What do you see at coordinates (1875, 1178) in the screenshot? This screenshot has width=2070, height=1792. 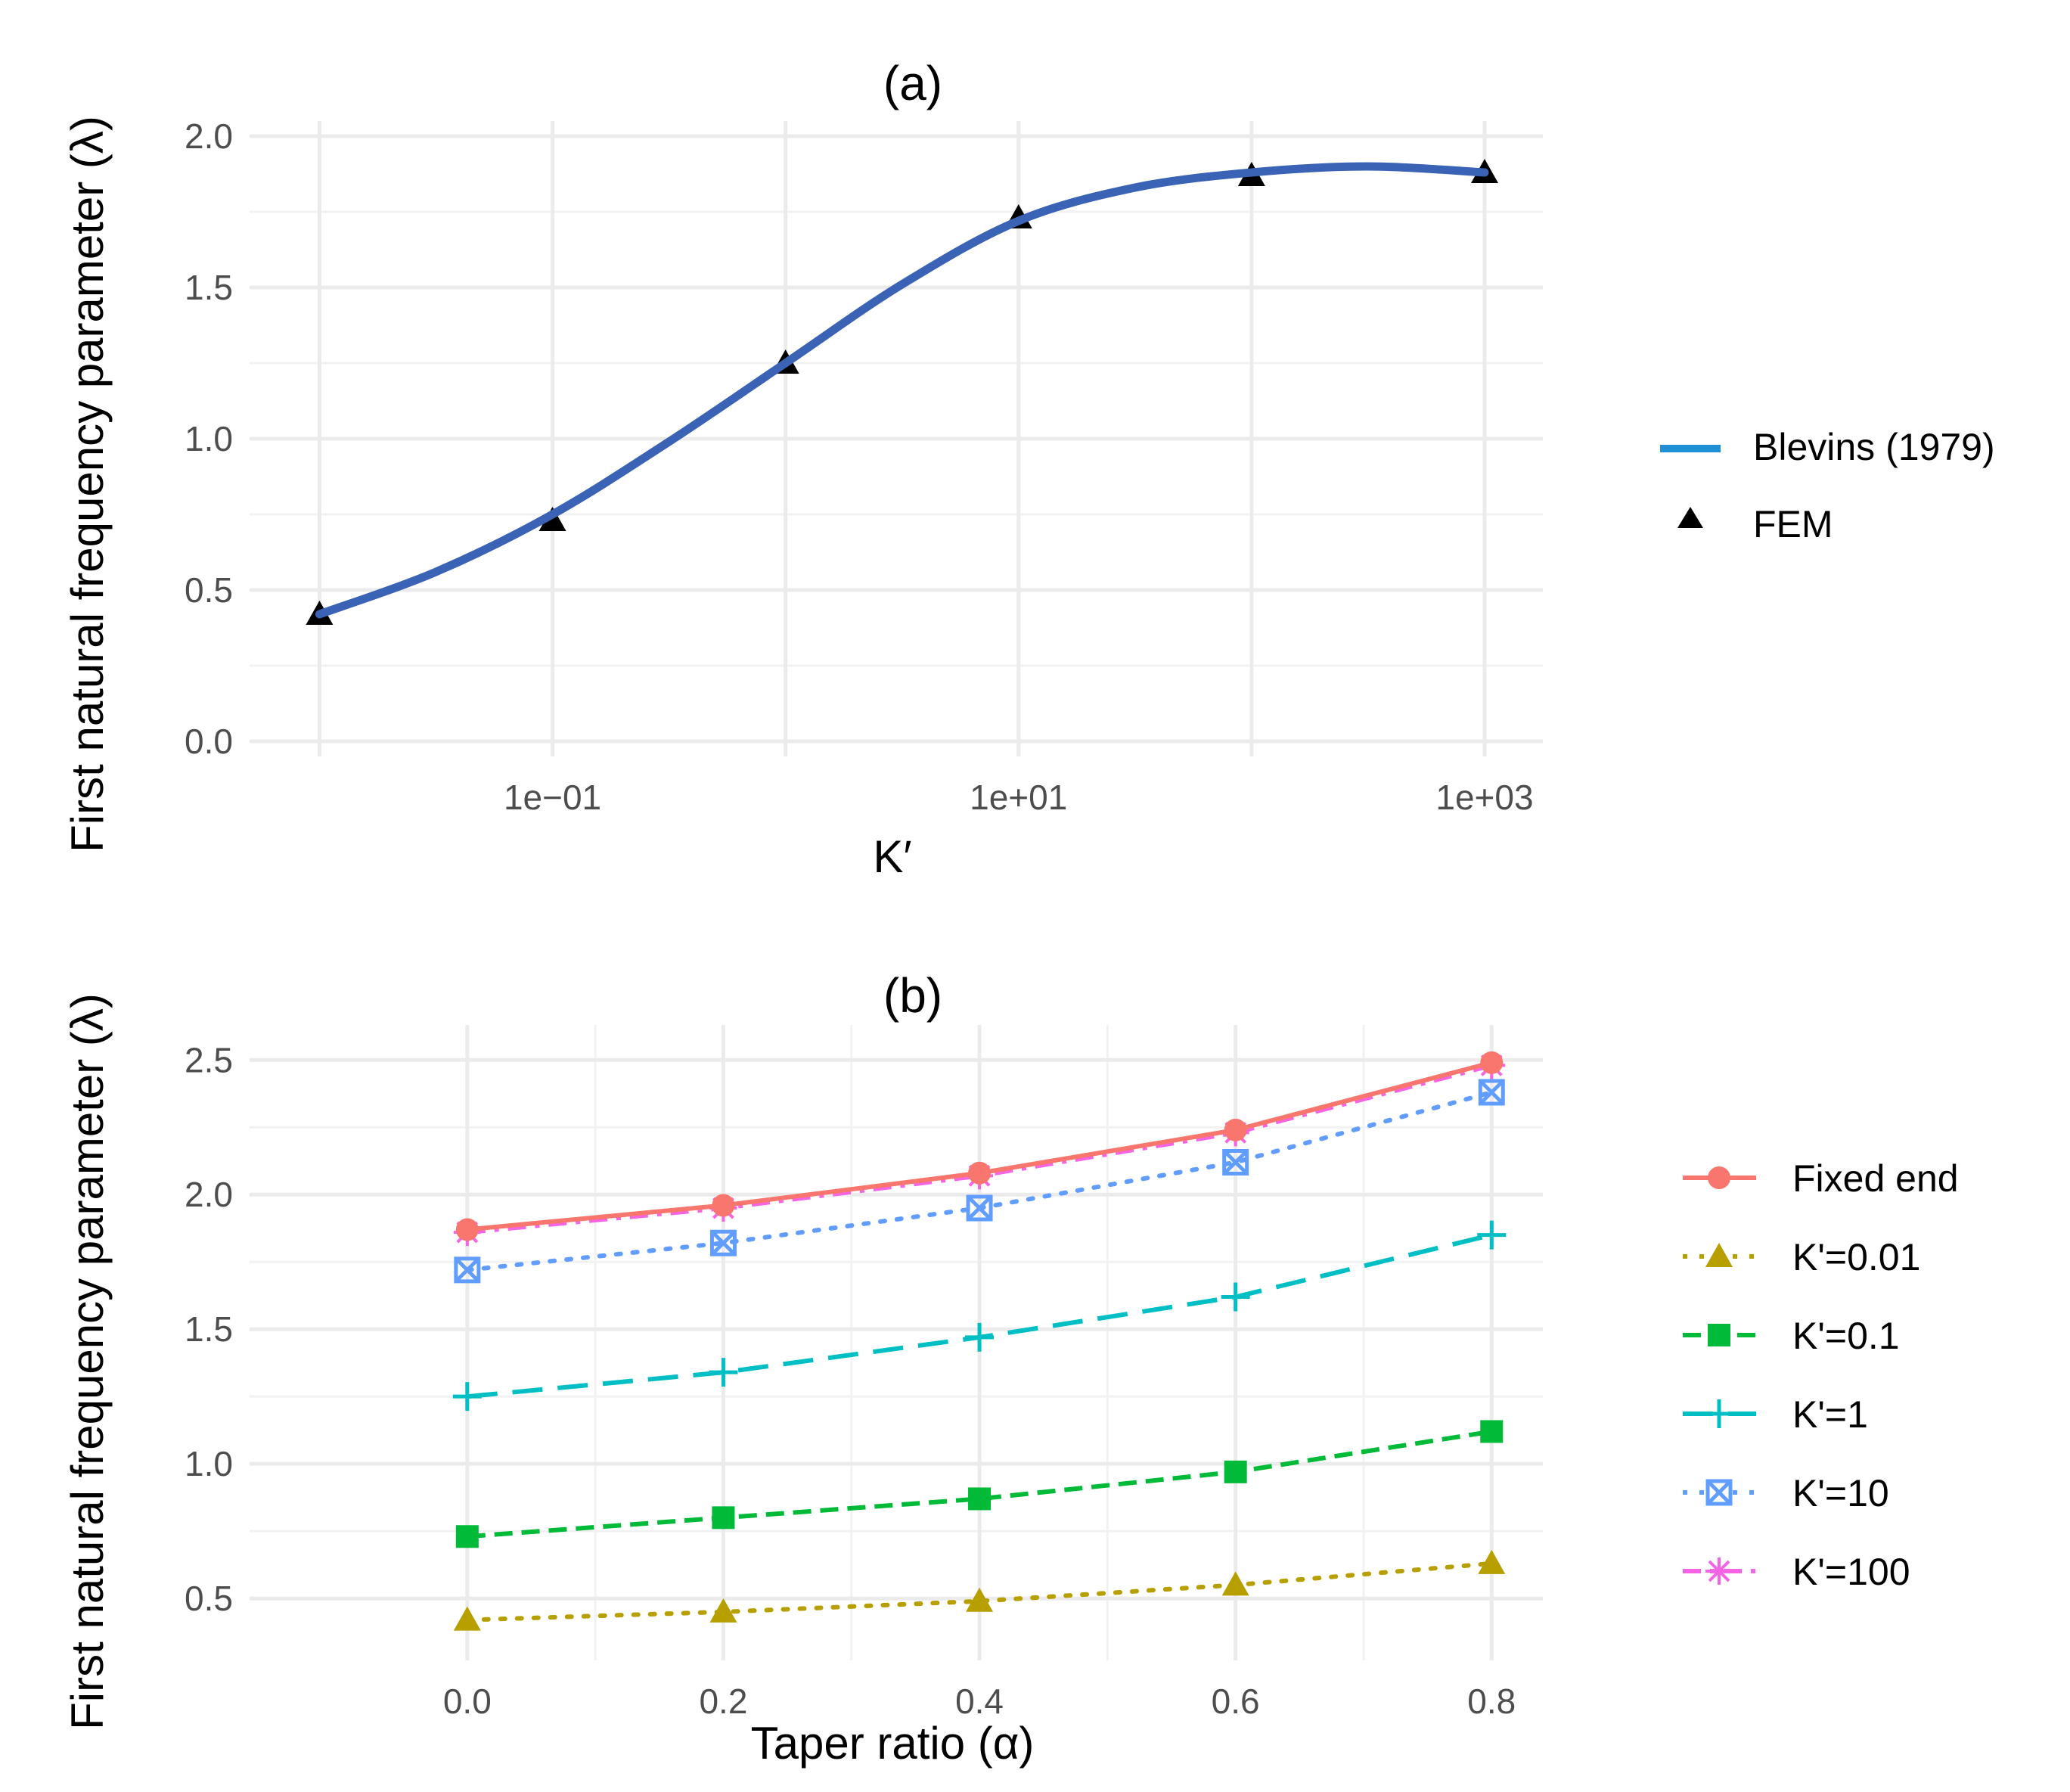 I see `legend-label-fixed-end: Fixed end` at bounding box center [1875, 1178].